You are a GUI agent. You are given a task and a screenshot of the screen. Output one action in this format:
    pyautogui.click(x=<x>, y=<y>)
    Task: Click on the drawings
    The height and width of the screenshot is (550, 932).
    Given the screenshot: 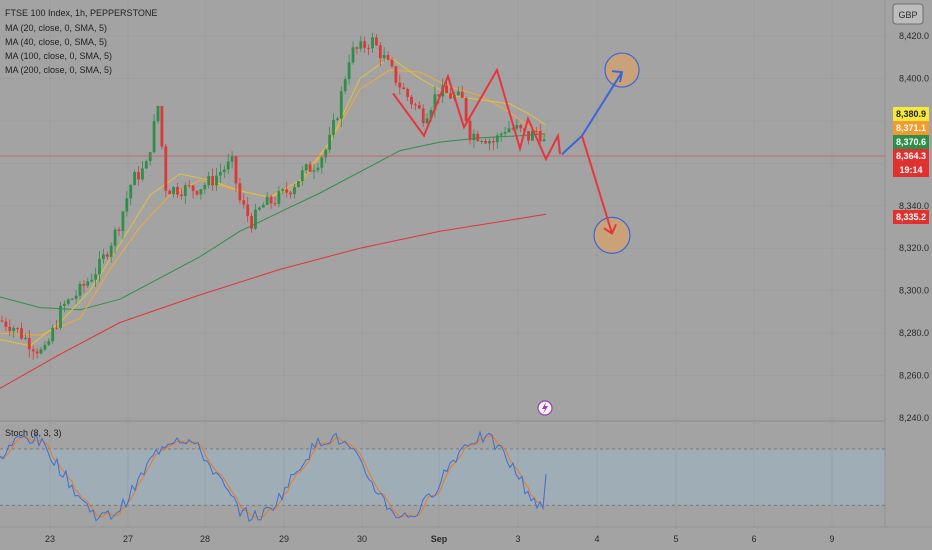 What is the action you would take?
    pyautogui.click(x=516, y=153)
    